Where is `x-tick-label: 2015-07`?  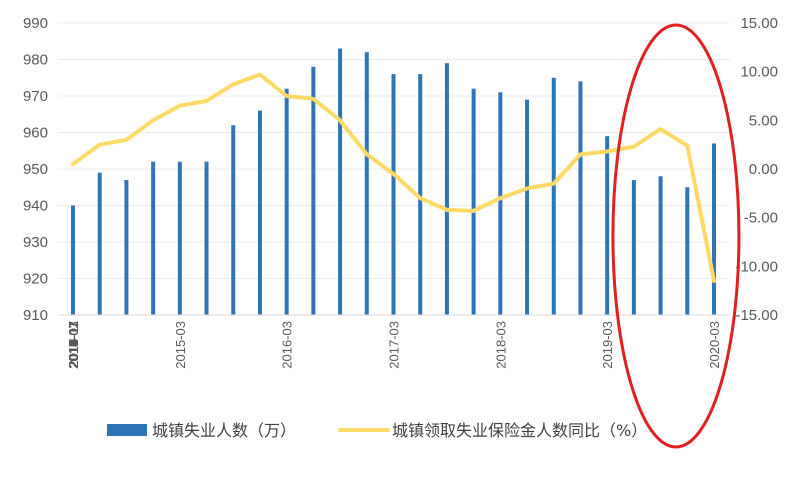
x-tick-label: 2015-07 is located at coordinates (73, 345).